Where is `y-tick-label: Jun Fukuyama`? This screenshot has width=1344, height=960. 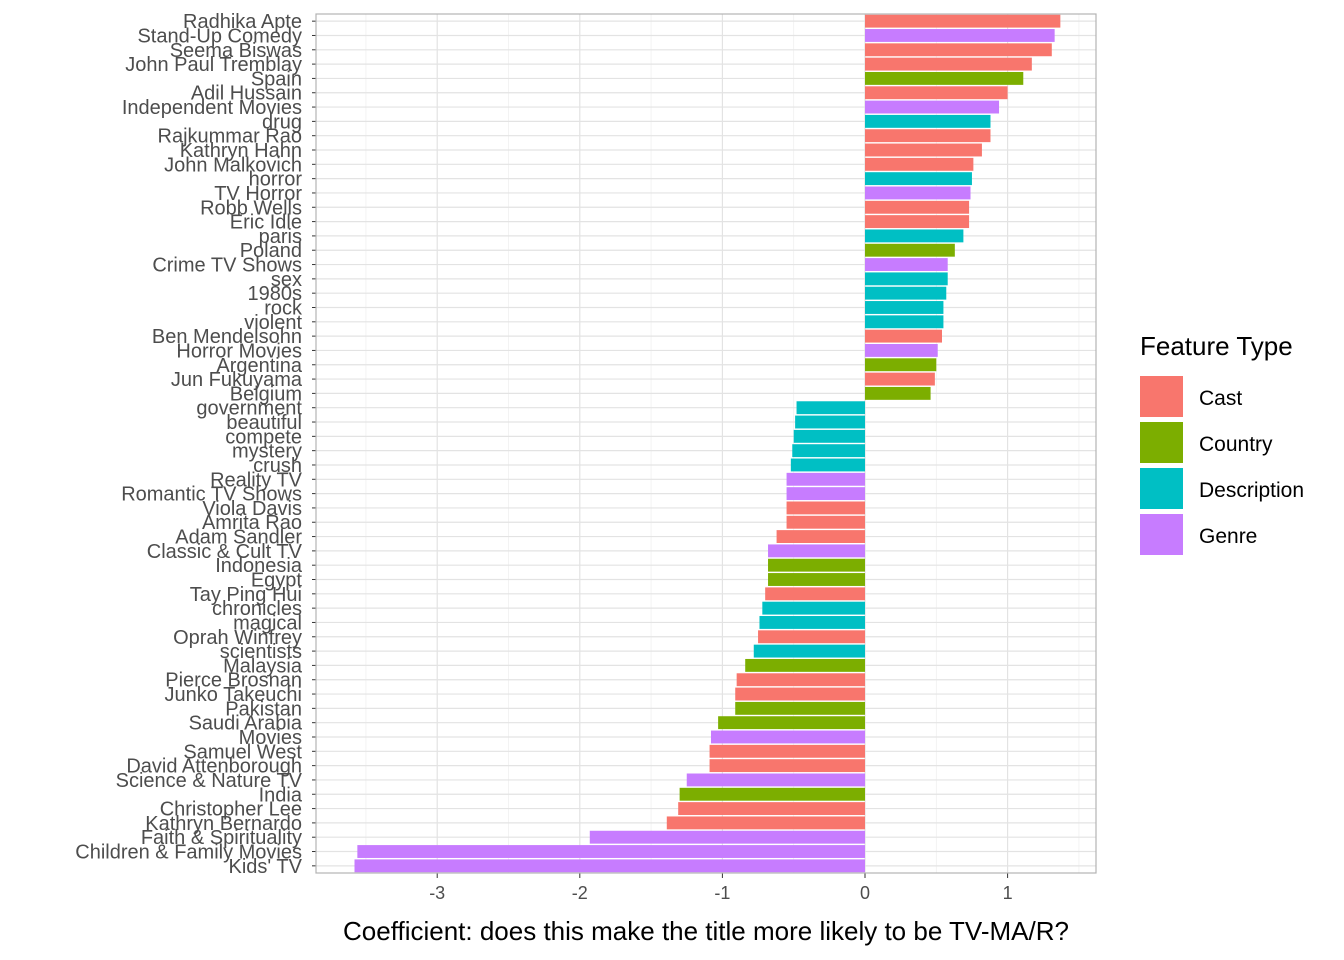 y-tick-label: Jun Fukuyama is located at coordinates (237, 380).